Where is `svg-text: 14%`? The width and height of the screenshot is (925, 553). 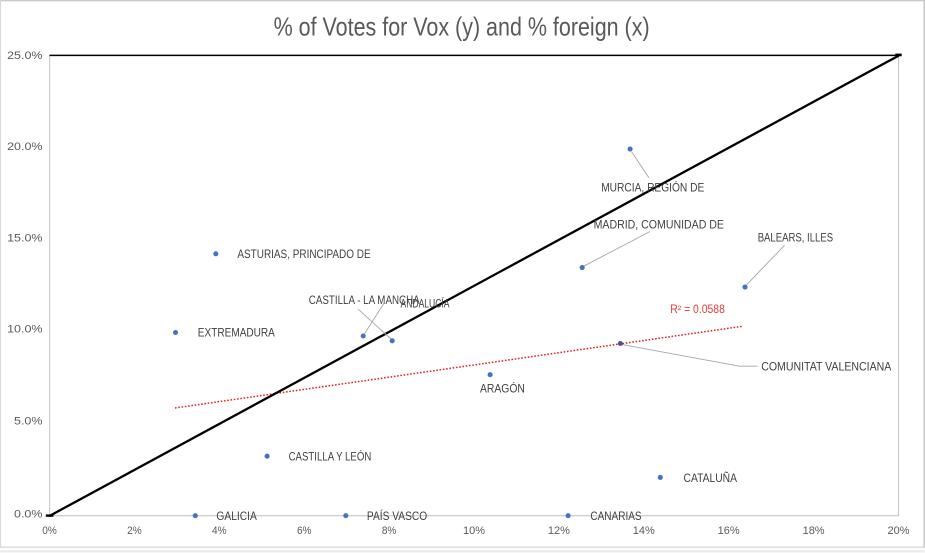 svg-text: 14% is located at coordinates (644, 531).